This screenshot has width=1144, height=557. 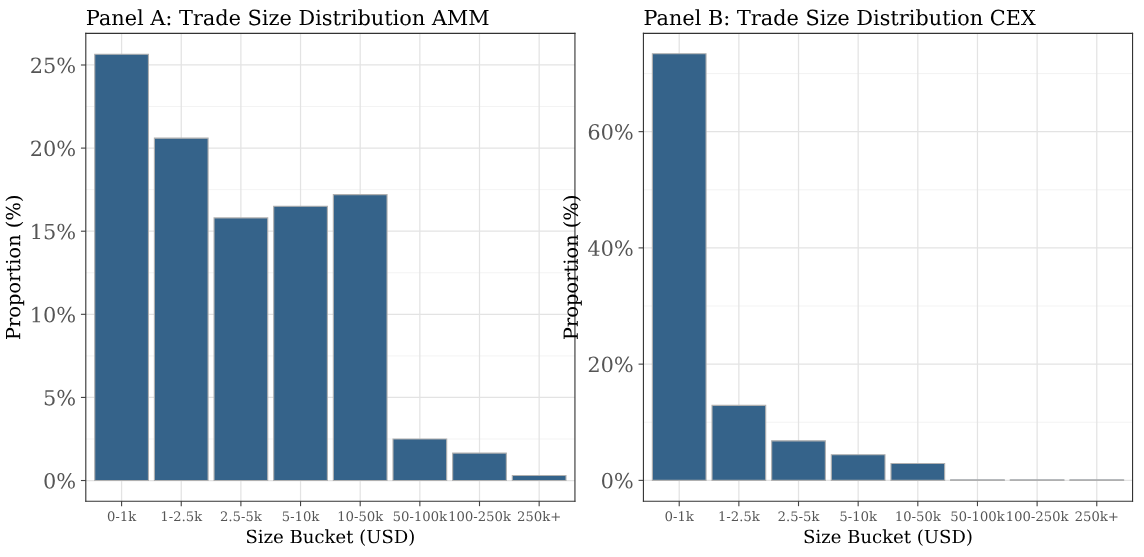 I want to click on y-tick-label: 25%, so click(x=53, y=65).